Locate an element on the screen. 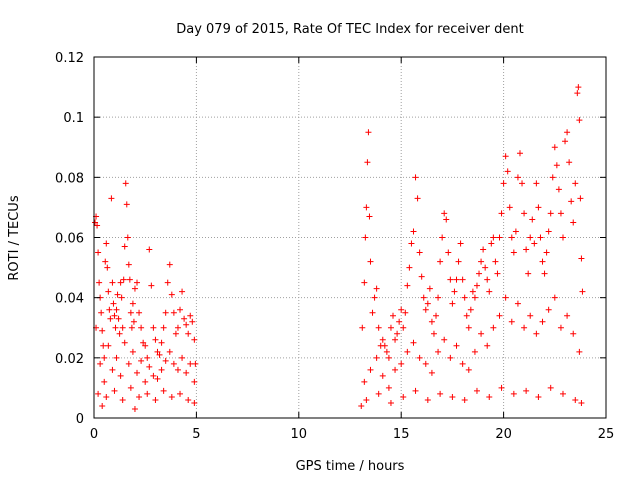  x-tick-label: 25 is located at coordinates (606, 434).